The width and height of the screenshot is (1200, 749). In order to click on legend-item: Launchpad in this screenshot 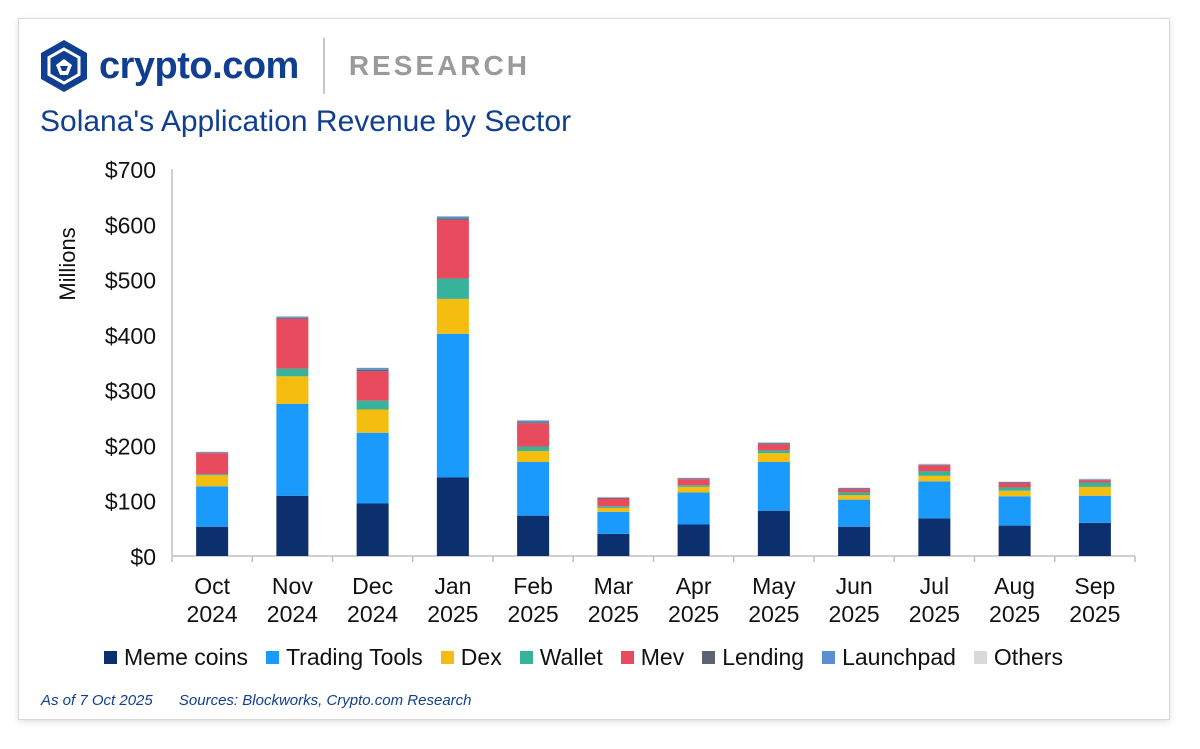, I will do `click(889, 657)`.